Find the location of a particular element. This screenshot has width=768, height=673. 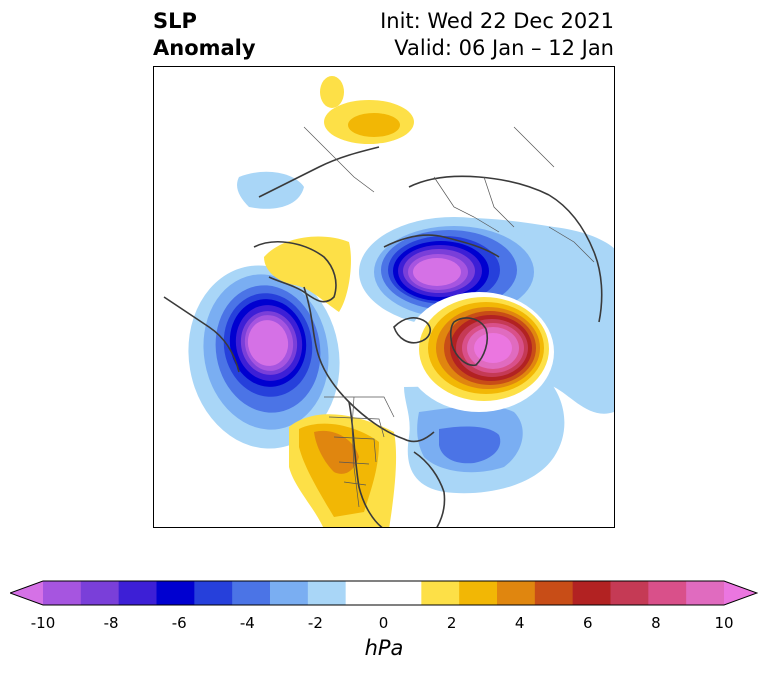

high-alaska is located at coordinates (307, 274).